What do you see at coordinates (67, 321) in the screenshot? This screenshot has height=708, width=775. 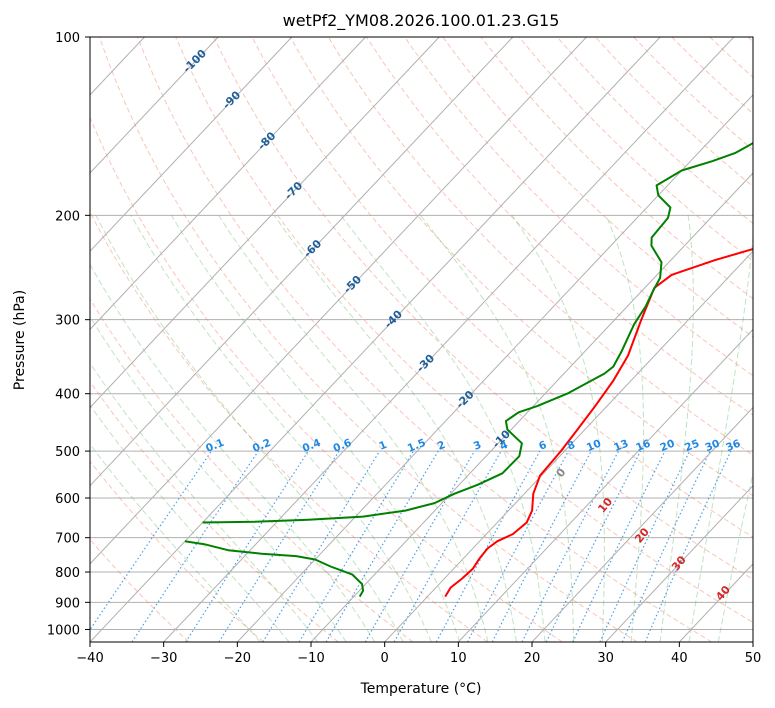 I see `y-tick-label: 300` at bounding box center [67, 321].